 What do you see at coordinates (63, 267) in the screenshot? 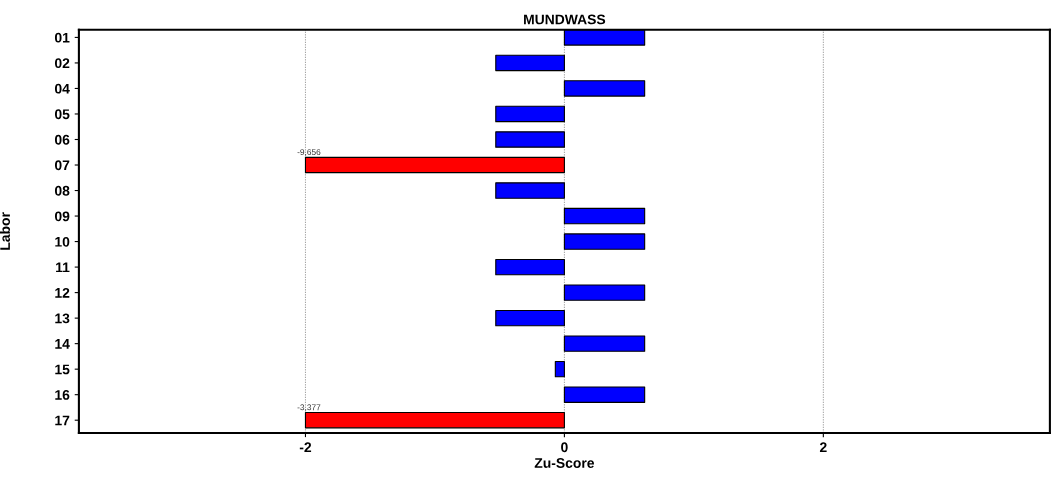
I see `y-tick-label: 11` at bounding box center [63, 267].